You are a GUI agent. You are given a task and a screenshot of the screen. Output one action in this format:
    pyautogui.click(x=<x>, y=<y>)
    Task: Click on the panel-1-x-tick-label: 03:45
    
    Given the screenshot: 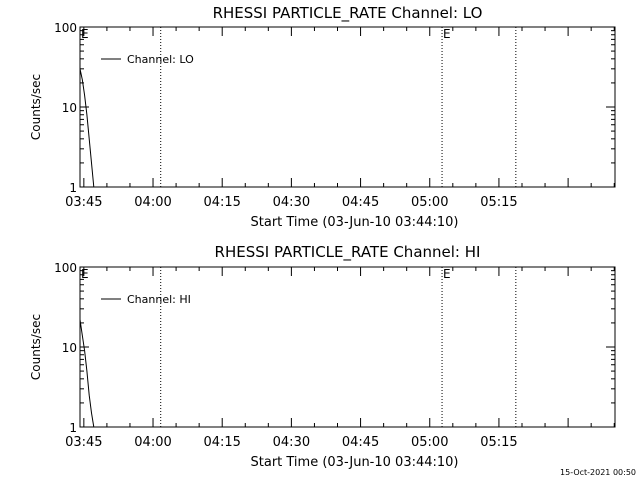 What is the action you would take?
    pyautogui.click(x=83, y=202)
    